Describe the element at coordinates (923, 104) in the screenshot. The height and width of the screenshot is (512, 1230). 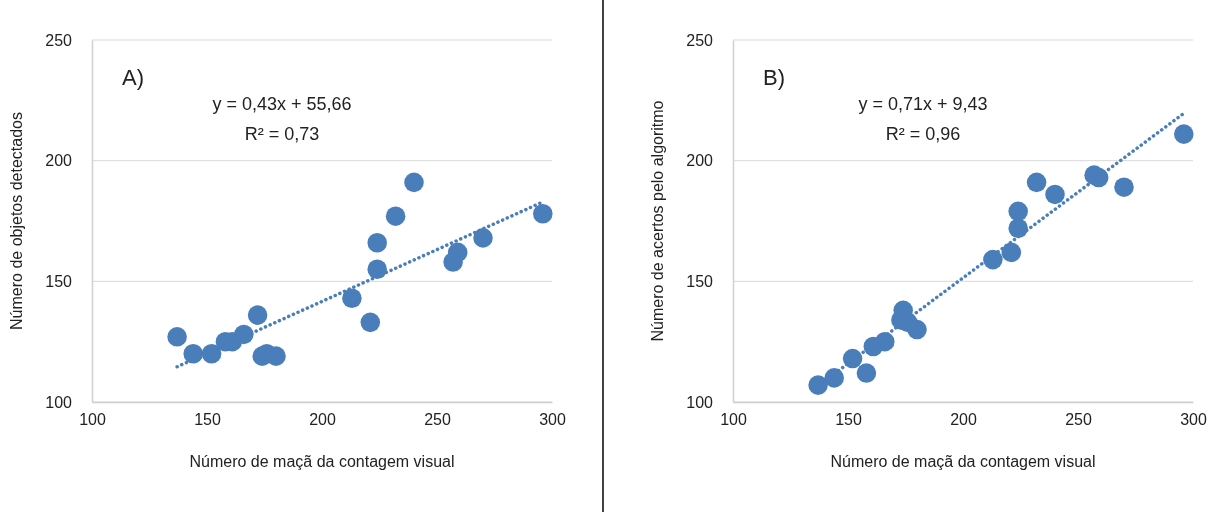
I see `annotation: y = 0,71x + 9,43` at that location.